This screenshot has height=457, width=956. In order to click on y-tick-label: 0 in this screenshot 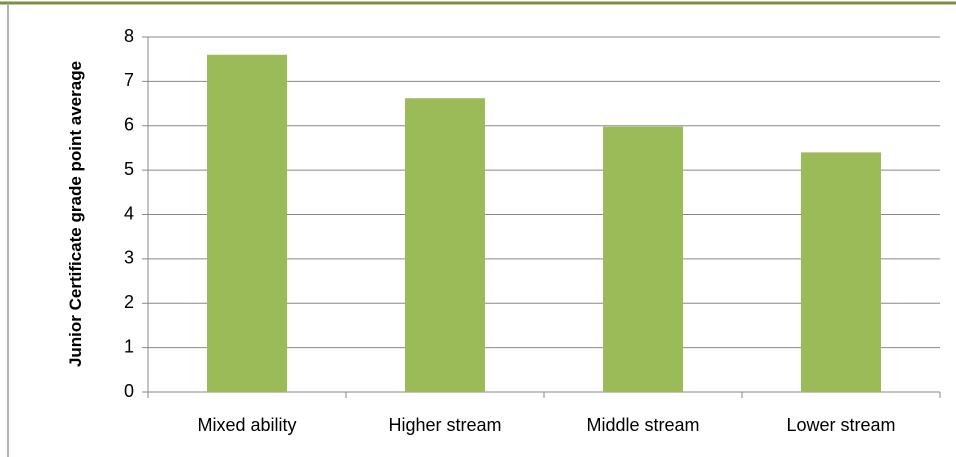, I will do `click(129, 391)`.